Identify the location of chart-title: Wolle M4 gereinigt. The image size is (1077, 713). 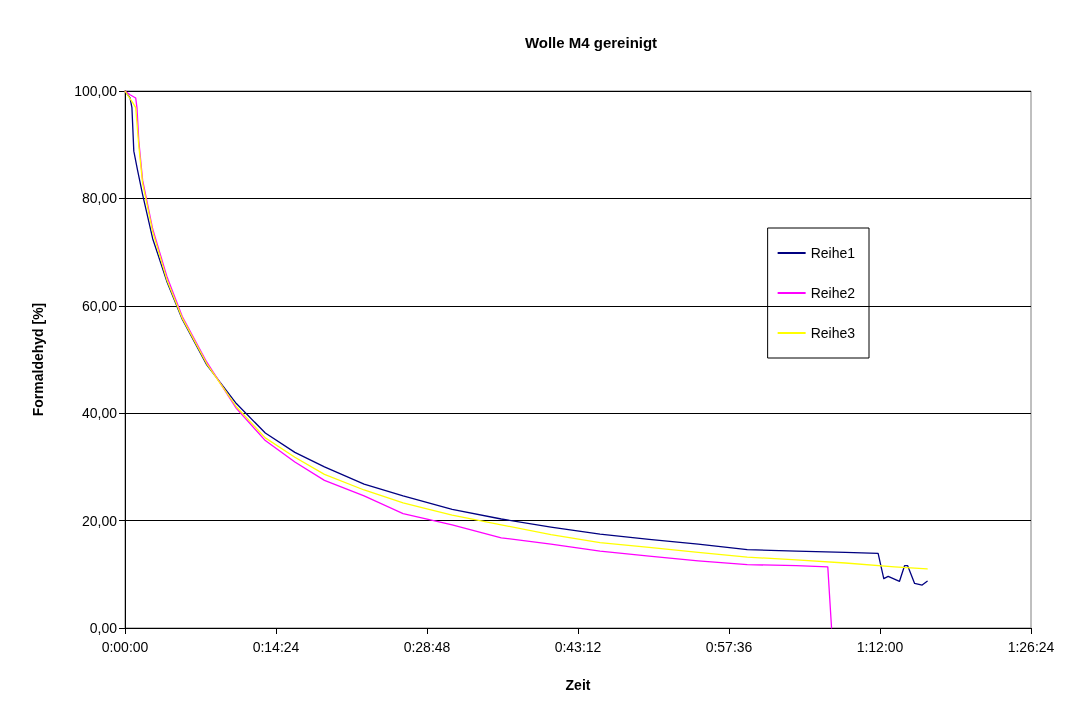
(591, 42).